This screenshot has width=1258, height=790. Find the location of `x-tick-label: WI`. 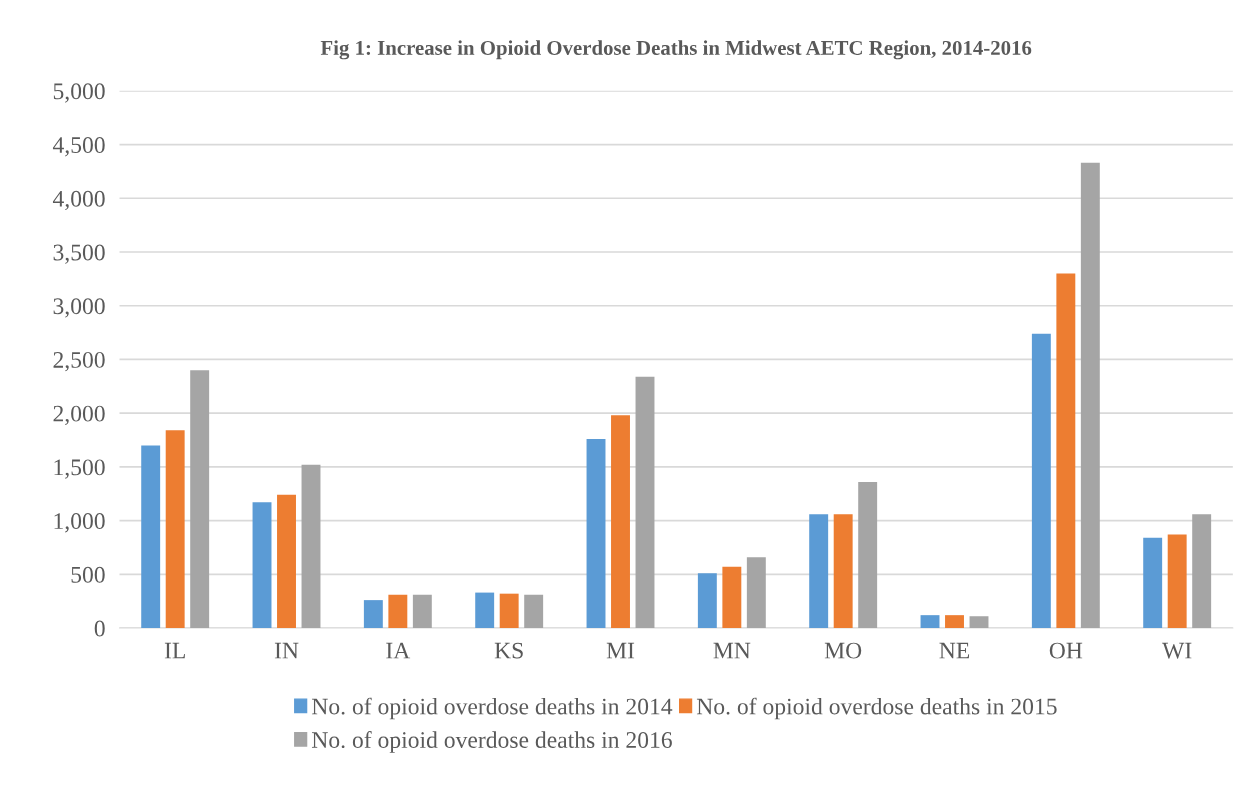

x-tick-label: WI is located at coordinates (1177, 650).